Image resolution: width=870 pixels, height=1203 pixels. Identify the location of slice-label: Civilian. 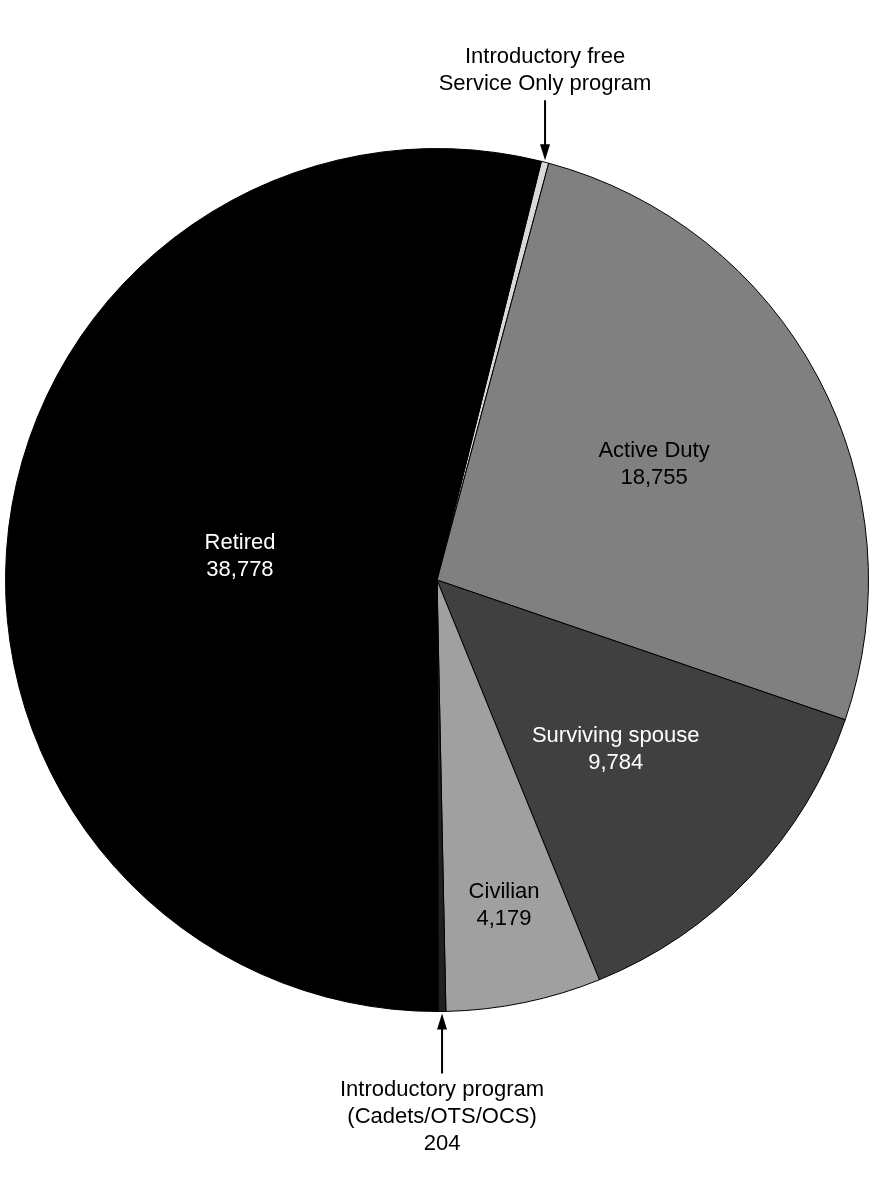
(504, 890).